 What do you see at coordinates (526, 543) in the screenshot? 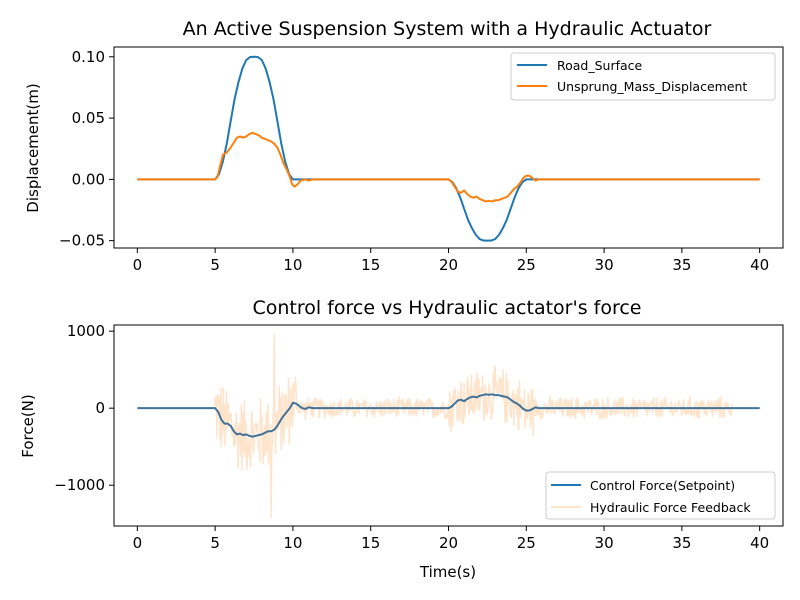
I see `bottom-x-tick-label: 25` at bounding box center [526, 543].